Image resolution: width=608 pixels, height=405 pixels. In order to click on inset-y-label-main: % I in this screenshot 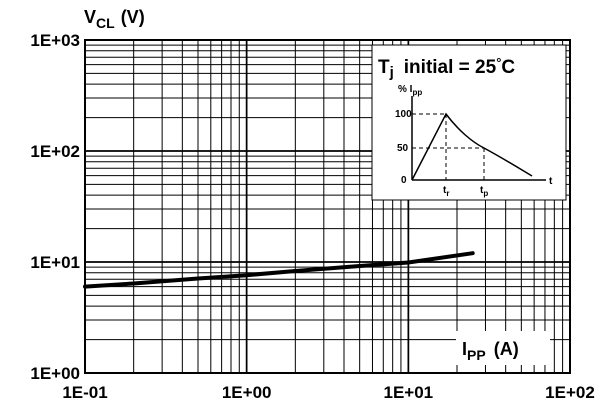, I will do `click(405, 89)`.